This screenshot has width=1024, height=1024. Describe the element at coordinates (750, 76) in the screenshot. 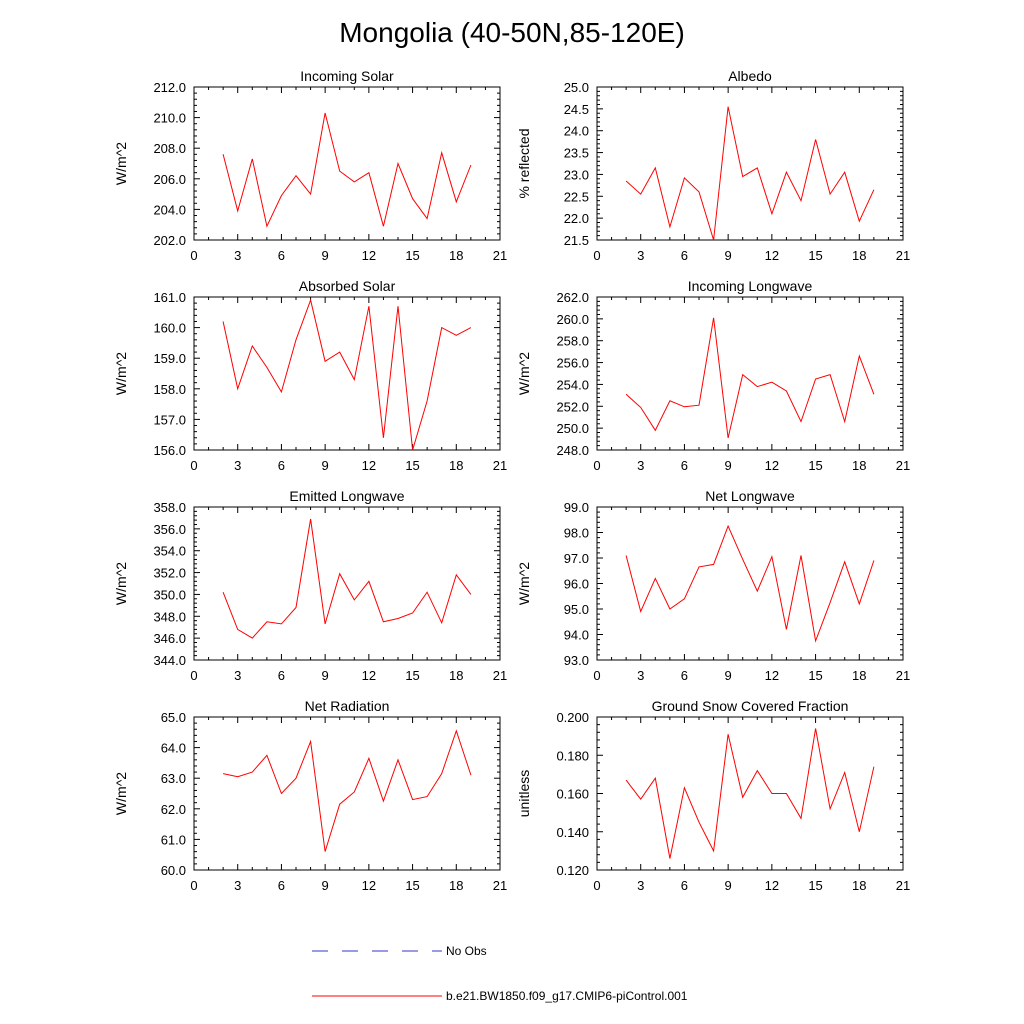

I see `chart-title: Albedo` at that location.